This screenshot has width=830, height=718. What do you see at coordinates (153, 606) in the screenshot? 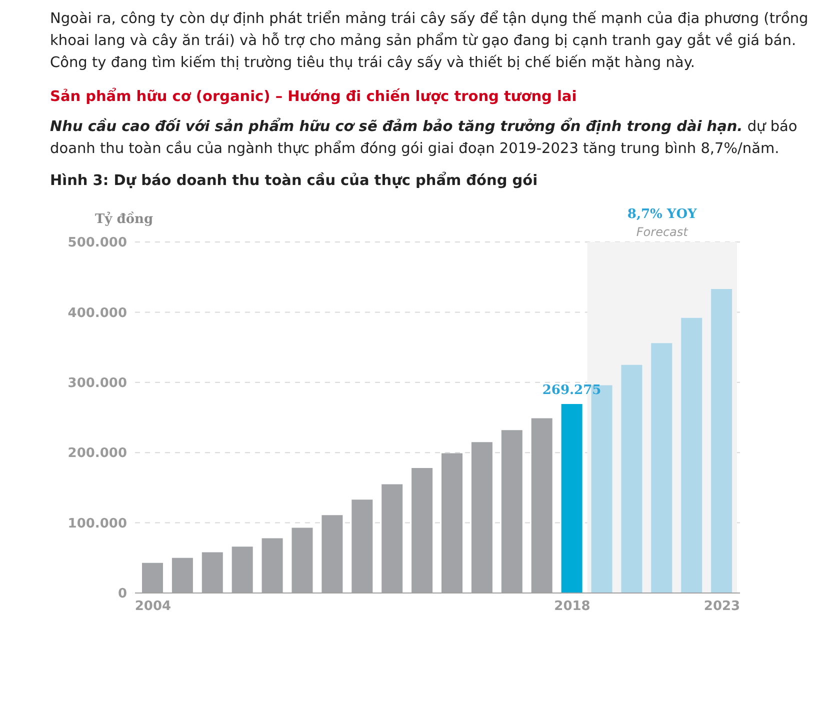
I see `x-tick-label: 2004` at bounding box center [153, 606].